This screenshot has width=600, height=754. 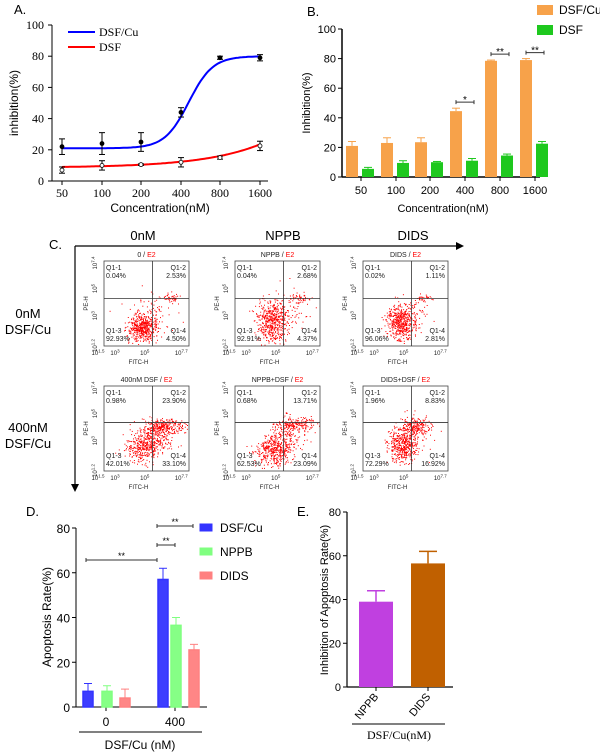 I want to click on b-bar-DSF/Cu, so click(x=352, y=161).